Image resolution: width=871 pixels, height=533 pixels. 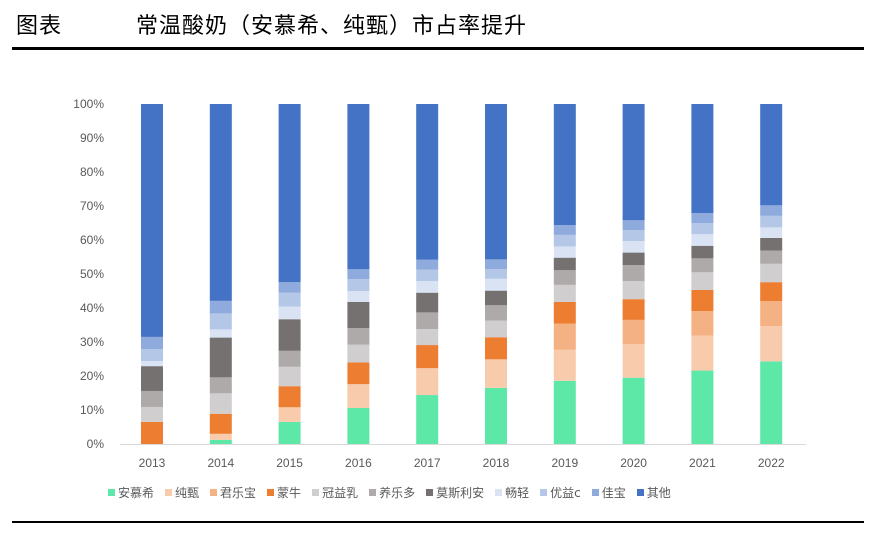 What do you see at coordinates (92, 172) in the screenshot?
I see `y-tick-label: 80%` at bounding box center [92, 172].